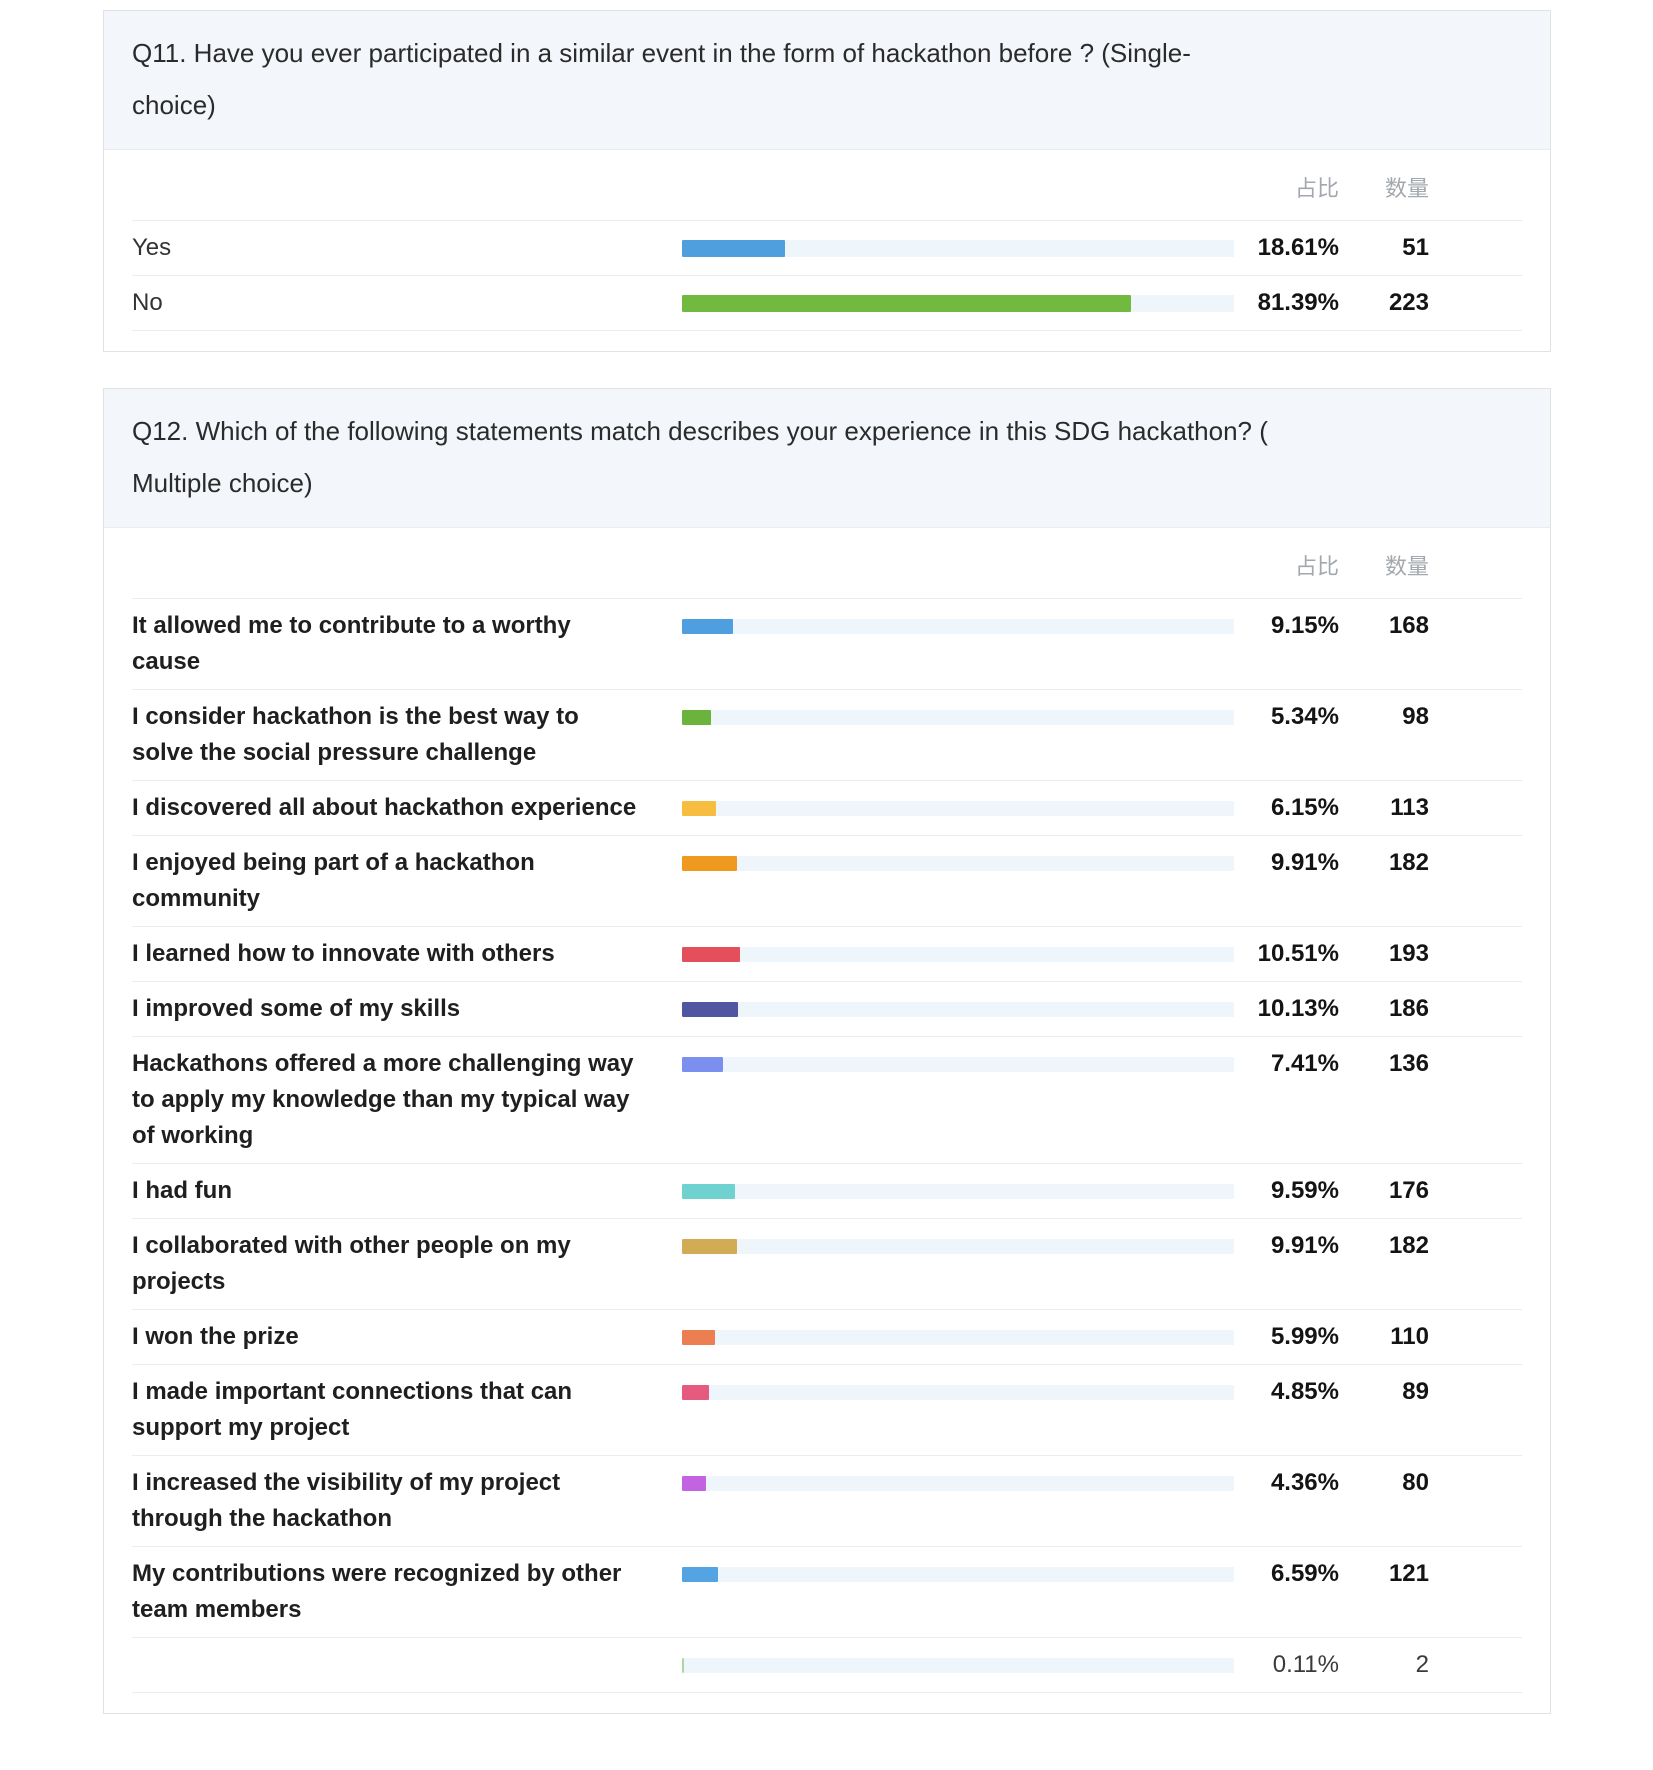  What do you see at coordinates (1415, 1391) in the screenshot?
I see `count-value: 89` at bounding box center [1415, 1391].